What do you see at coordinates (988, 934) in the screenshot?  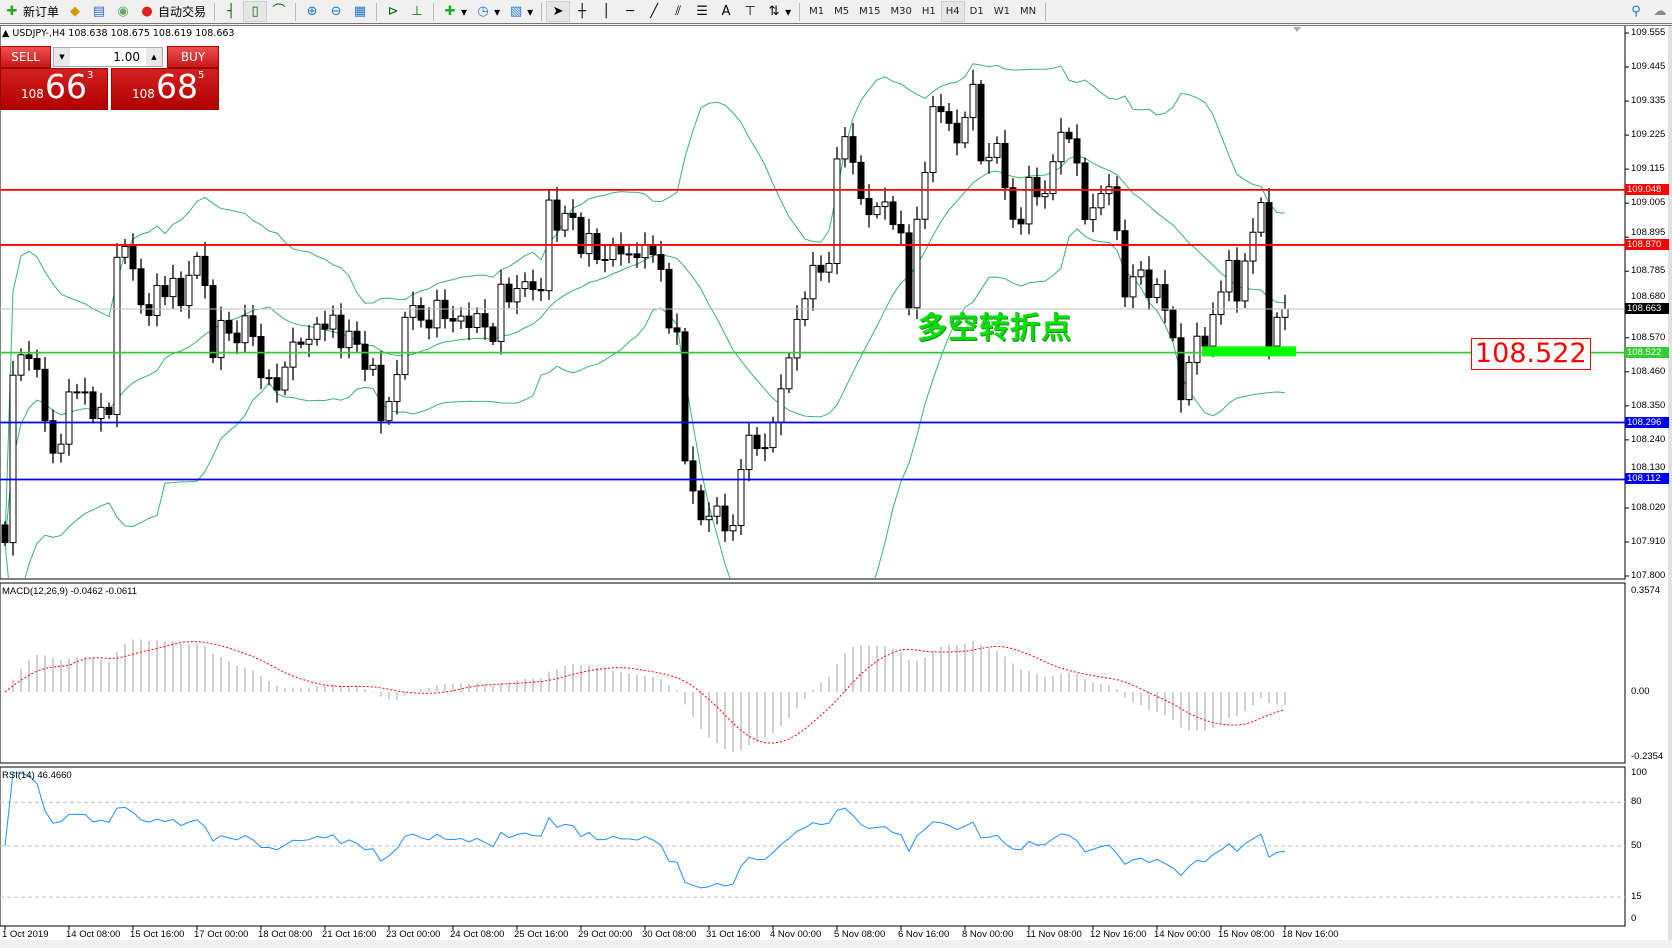 I see `time-axis-label: 8 Nov 00:00` at bounding box center [988, 934].